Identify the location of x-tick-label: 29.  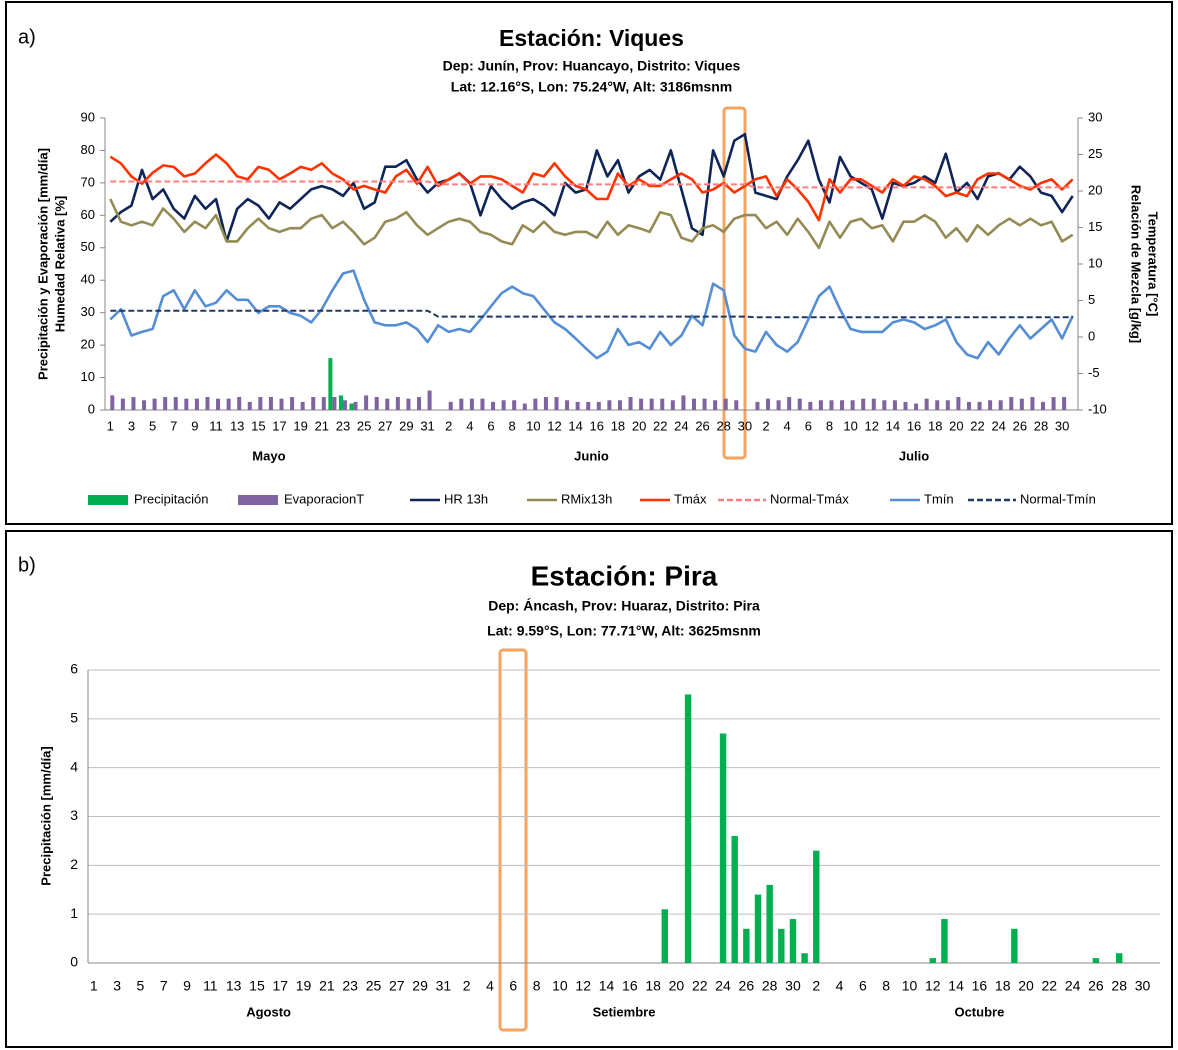
(406, 425).